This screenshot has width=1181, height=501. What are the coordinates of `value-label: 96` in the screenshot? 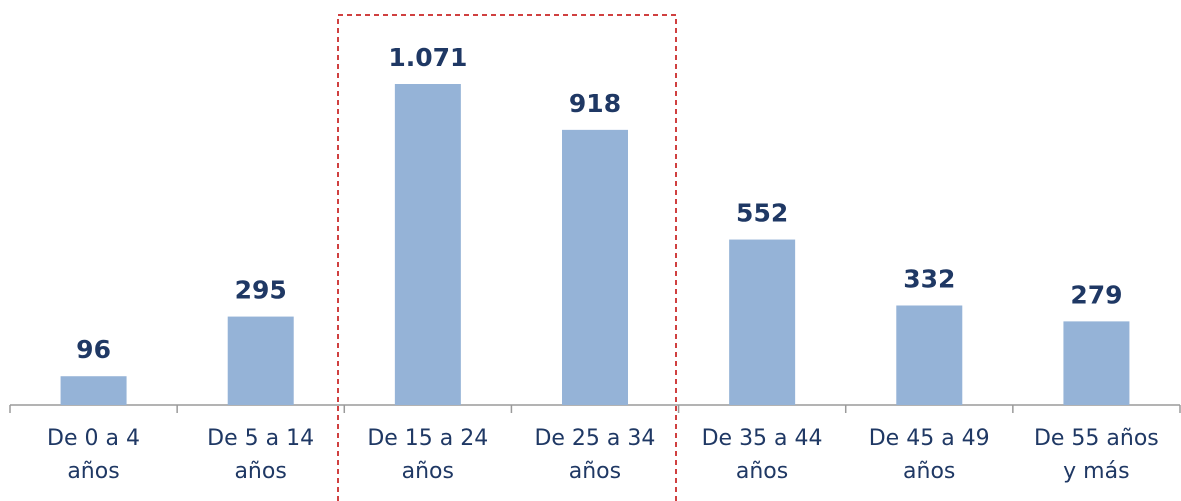 It's located at (93, 349).